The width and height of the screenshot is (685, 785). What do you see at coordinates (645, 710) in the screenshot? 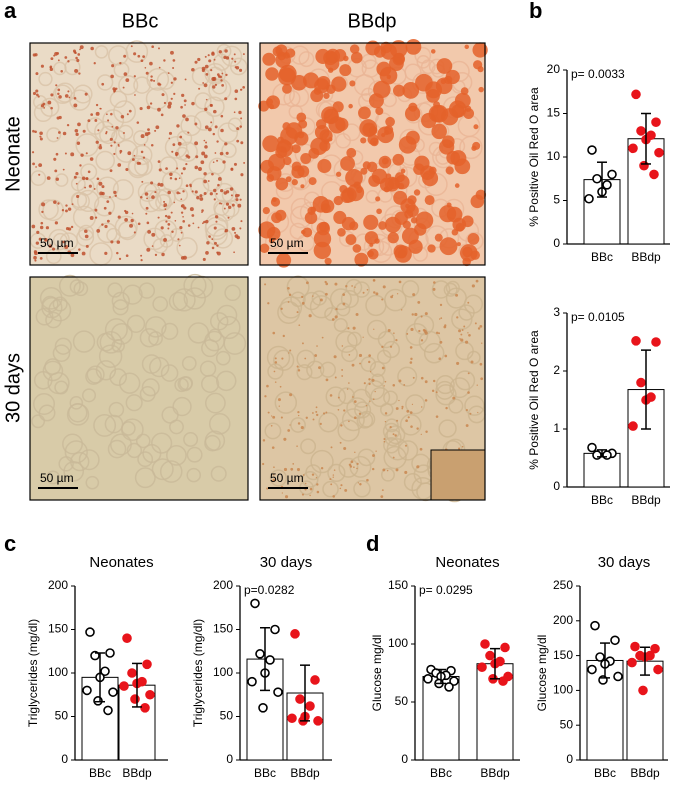
I see `bar` at bounding box center [645, 710].